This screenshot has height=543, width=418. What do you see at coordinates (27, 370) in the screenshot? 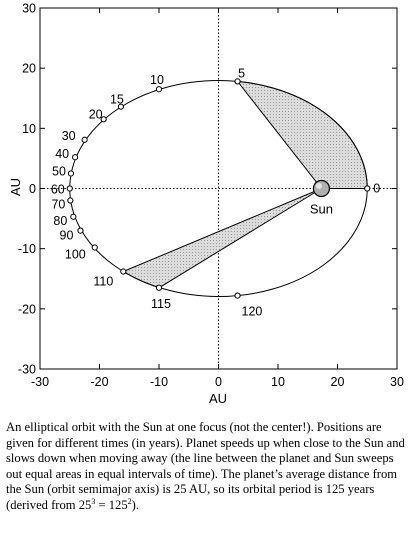
I see `y-tick-label--30: -30` at bounding box center [27, 370].